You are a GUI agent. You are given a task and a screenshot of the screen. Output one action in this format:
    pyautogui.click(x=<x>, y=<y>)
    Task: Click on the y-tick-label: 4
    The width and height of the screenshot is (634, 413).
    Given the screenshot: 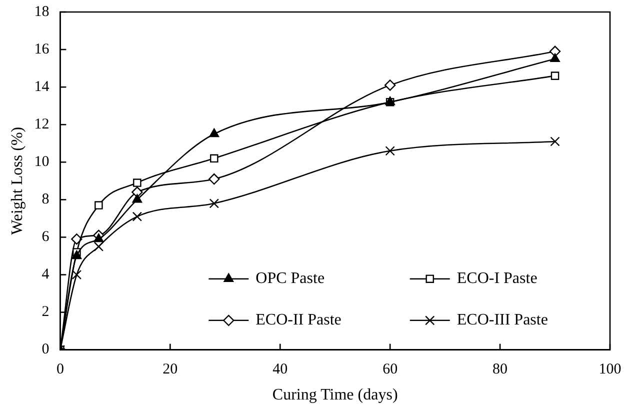 What is the action you would take?
    pyautogui.click(x=46, y=274)
    